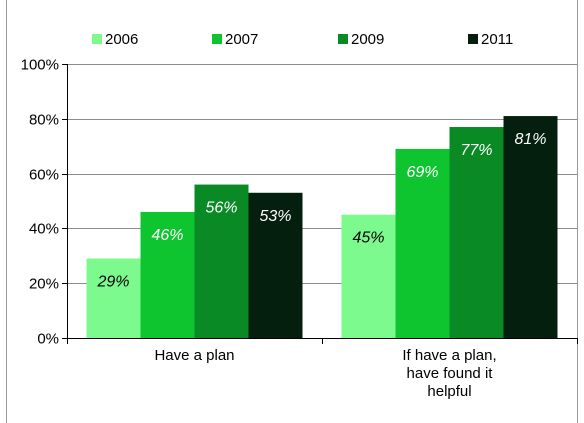  I want to click on y-tick-label: 80%, so click(44, 120).